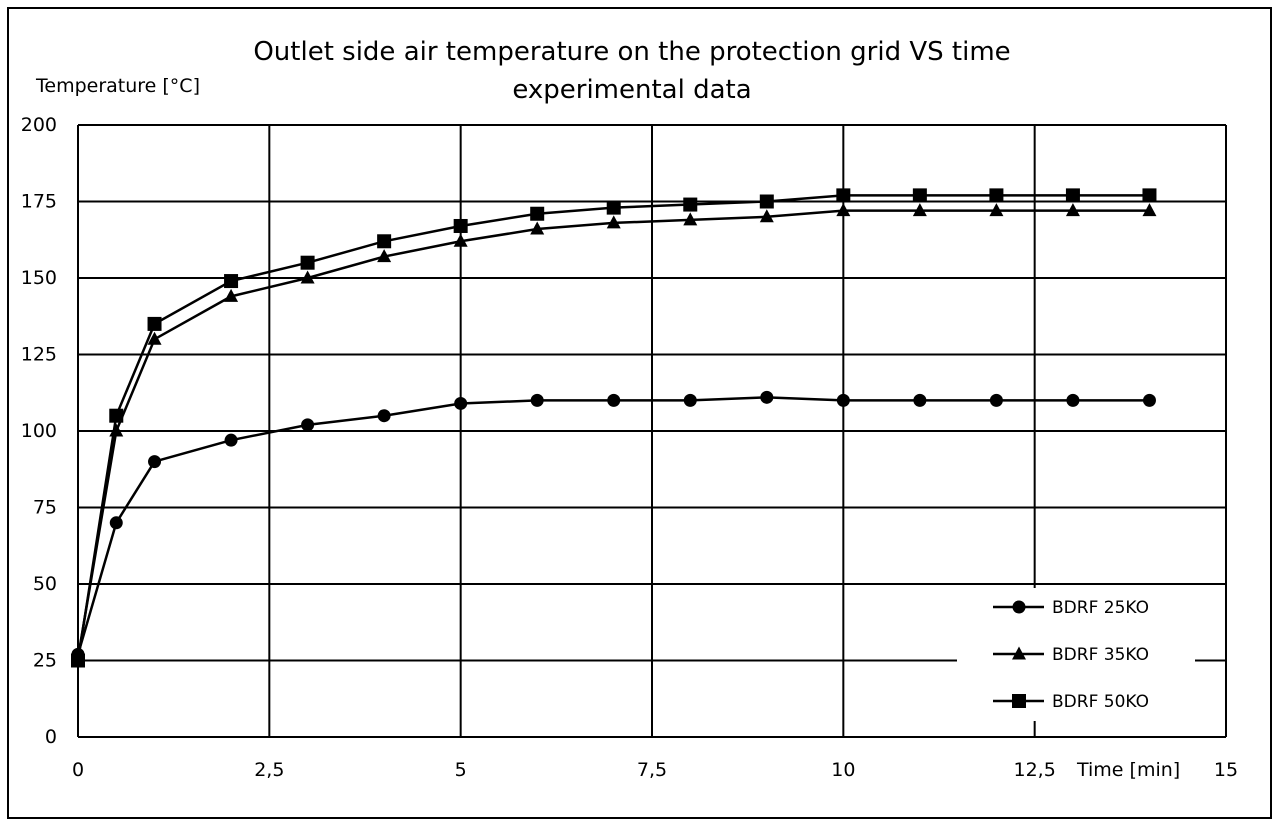 The image size is (1281, 823). Describe the element at coordinates (1035, 770) in the screenshot. I see `x-tick-label: 12,5` at that location.